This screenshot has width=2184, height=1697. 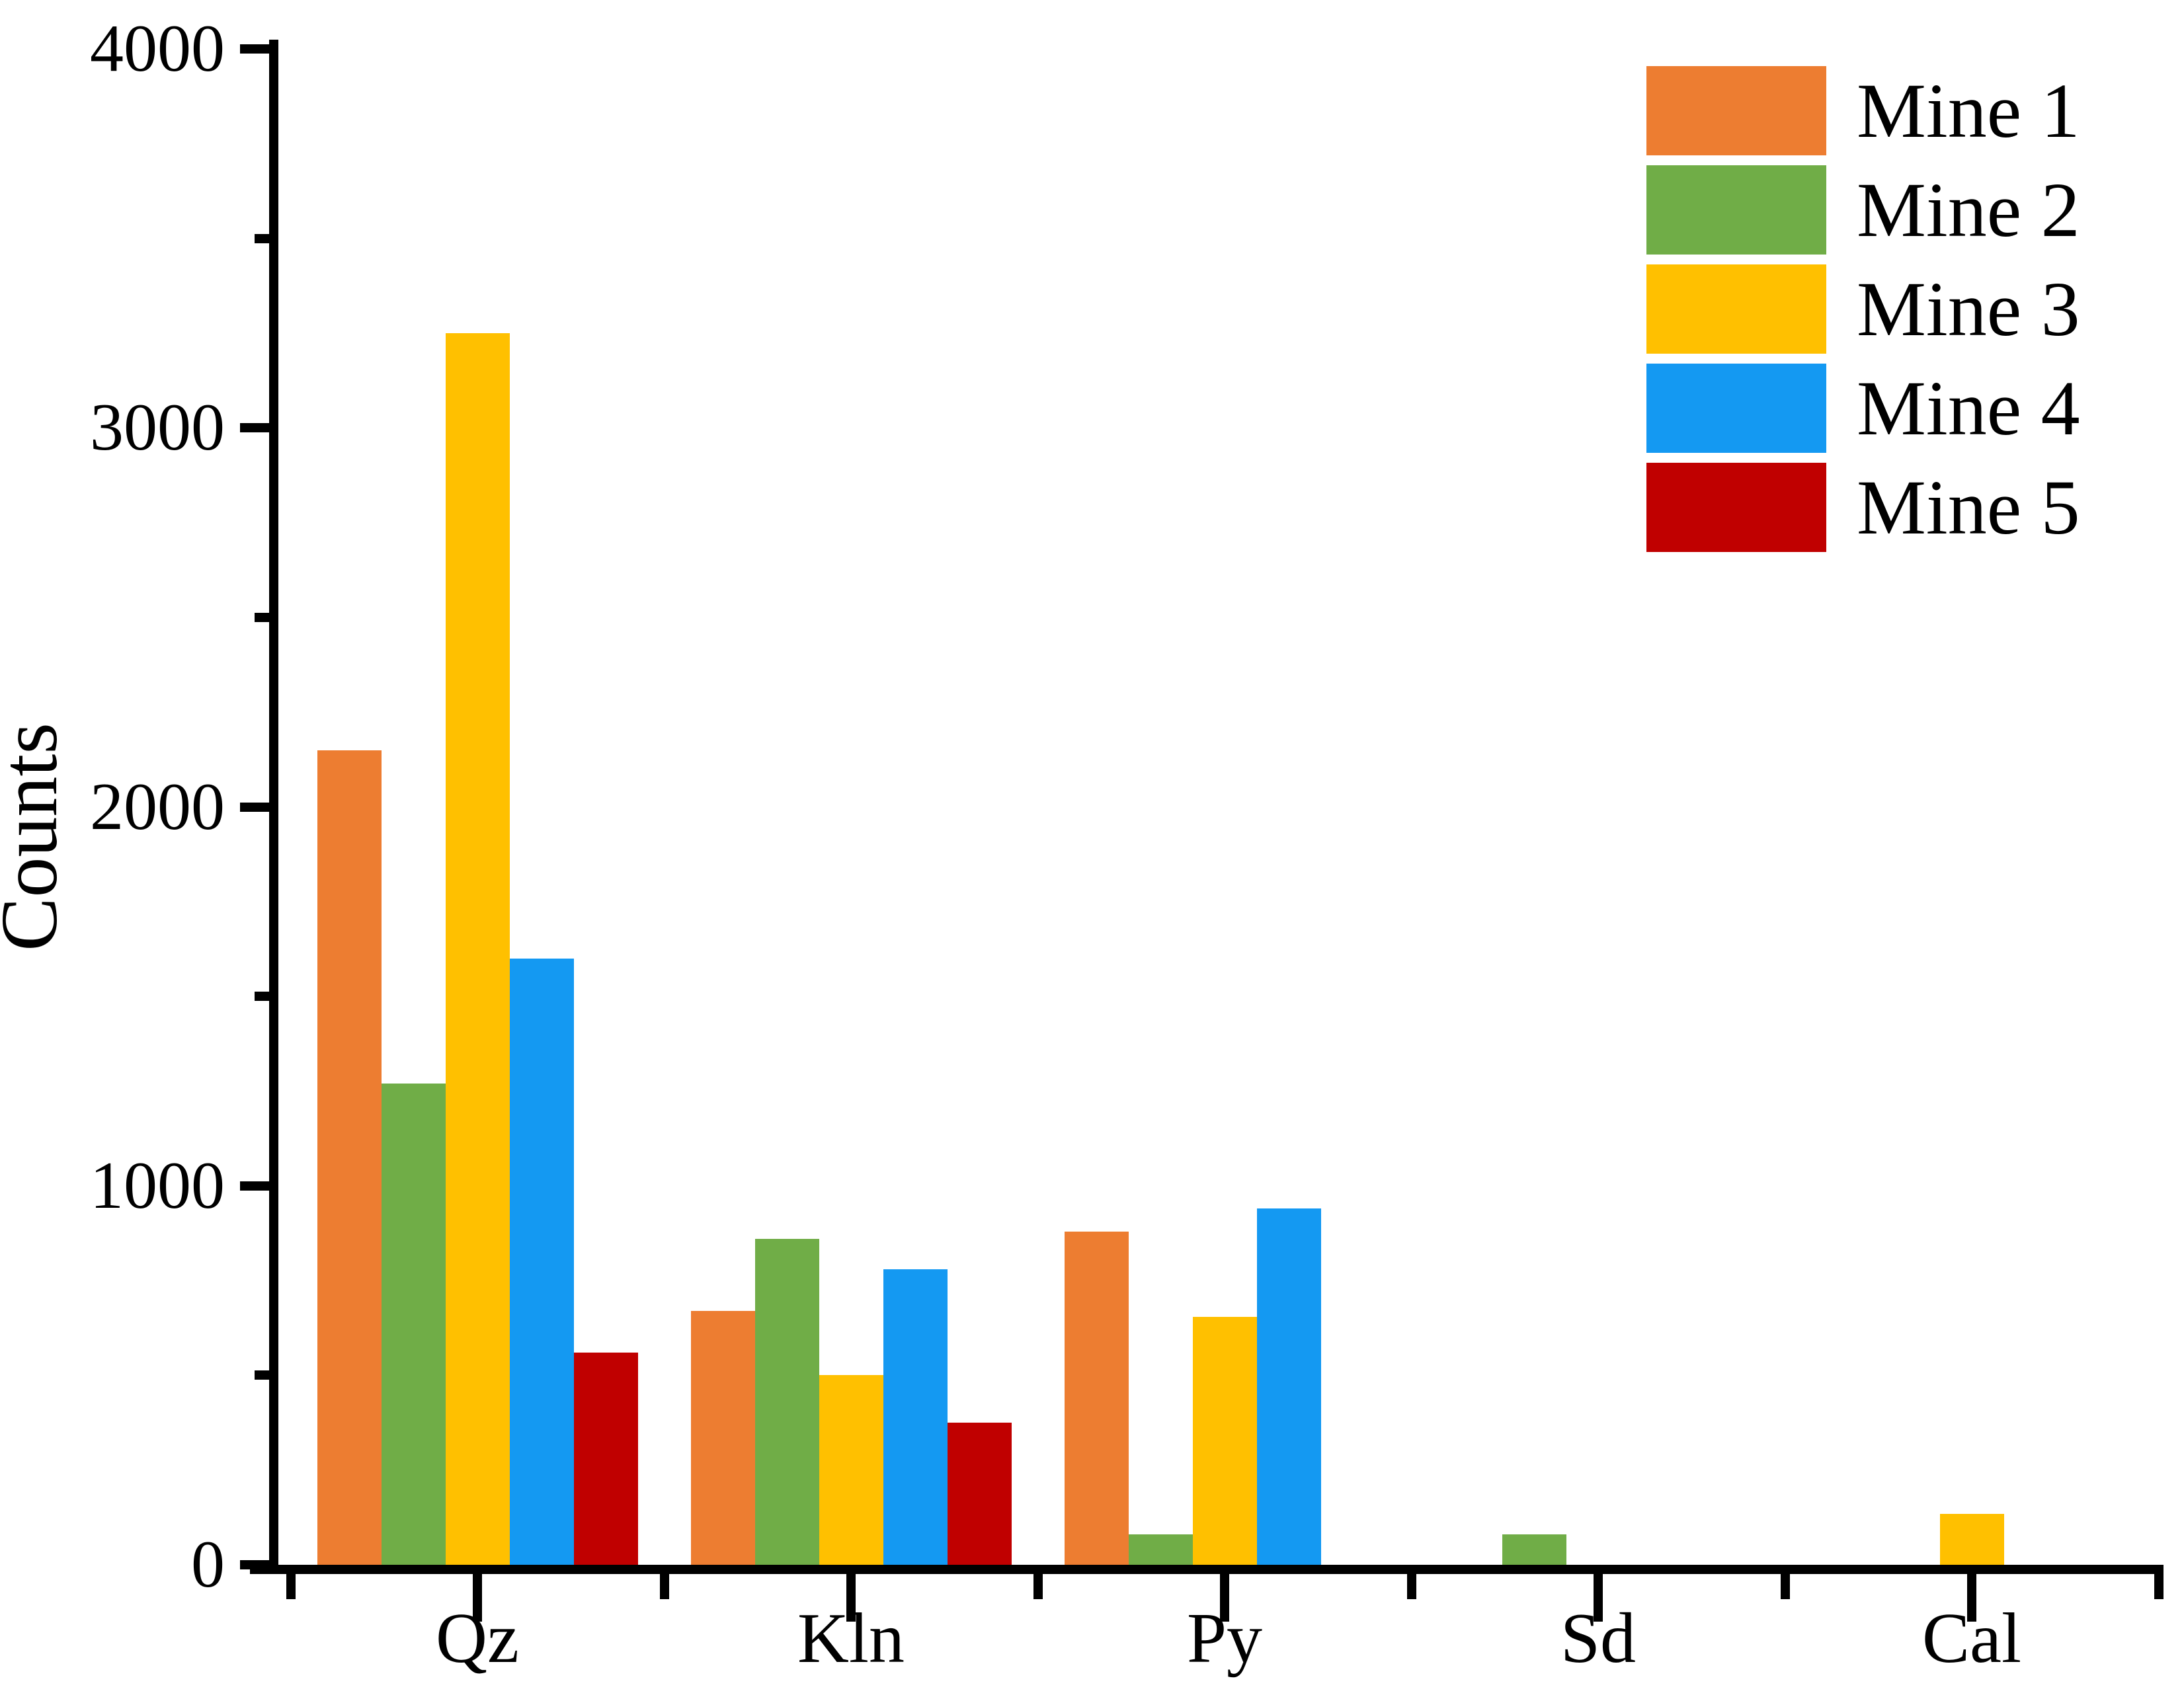 I want to click on legend-item-mine-5: Mine 5, so click(x=1910, y=507).